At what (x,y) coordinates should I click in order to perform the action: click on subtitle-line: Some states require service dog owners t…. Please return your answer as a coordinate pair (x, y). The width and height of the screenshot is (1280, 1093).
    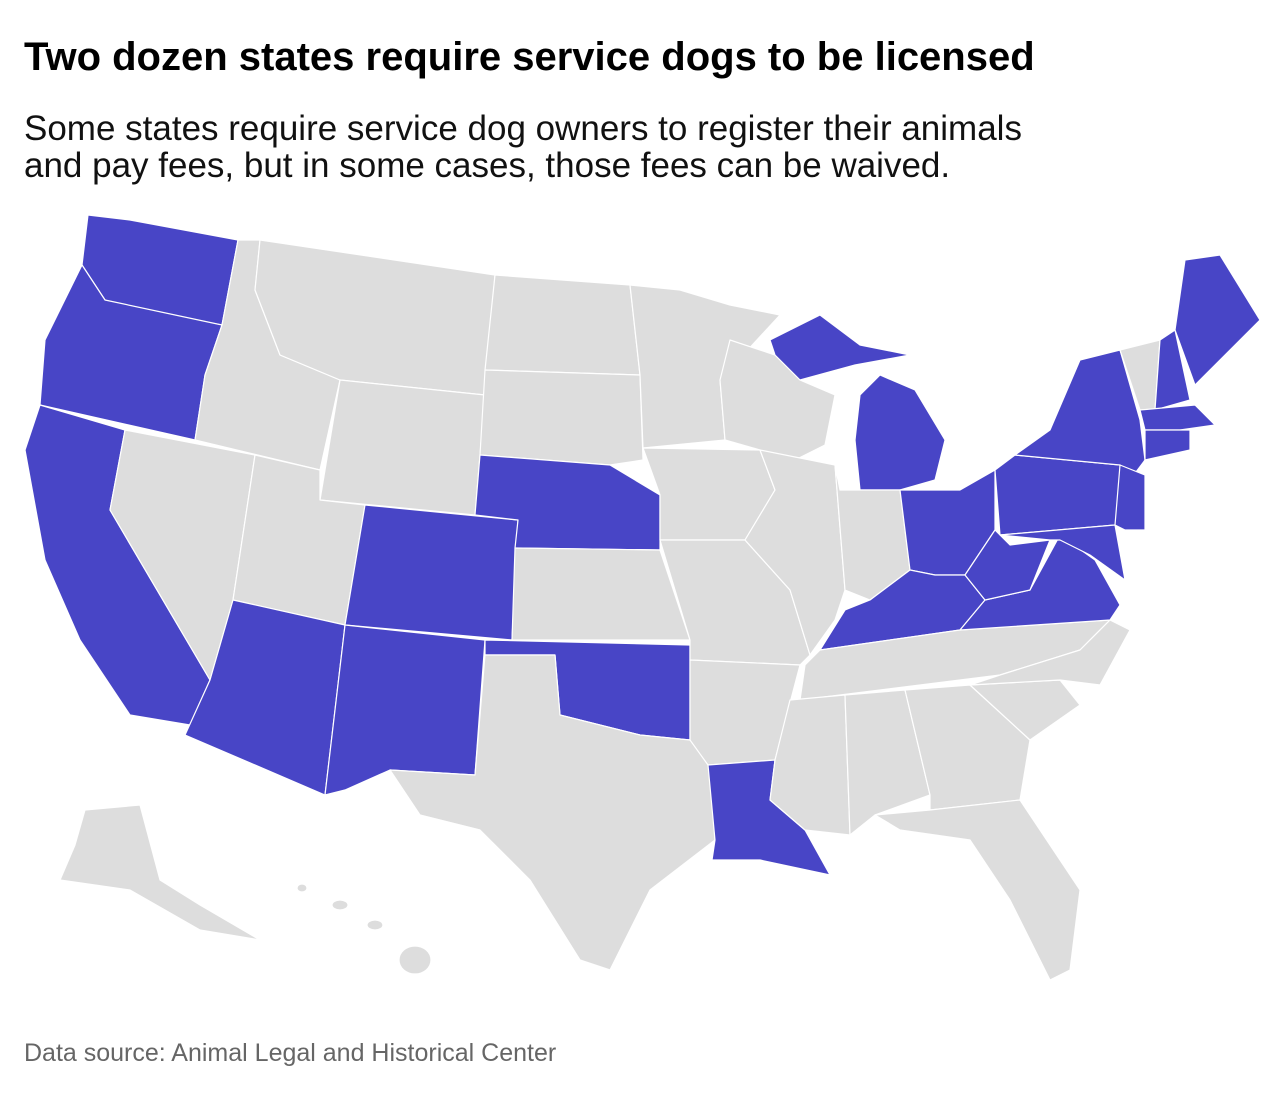
    Looking at the image, I should click on (523, 128).